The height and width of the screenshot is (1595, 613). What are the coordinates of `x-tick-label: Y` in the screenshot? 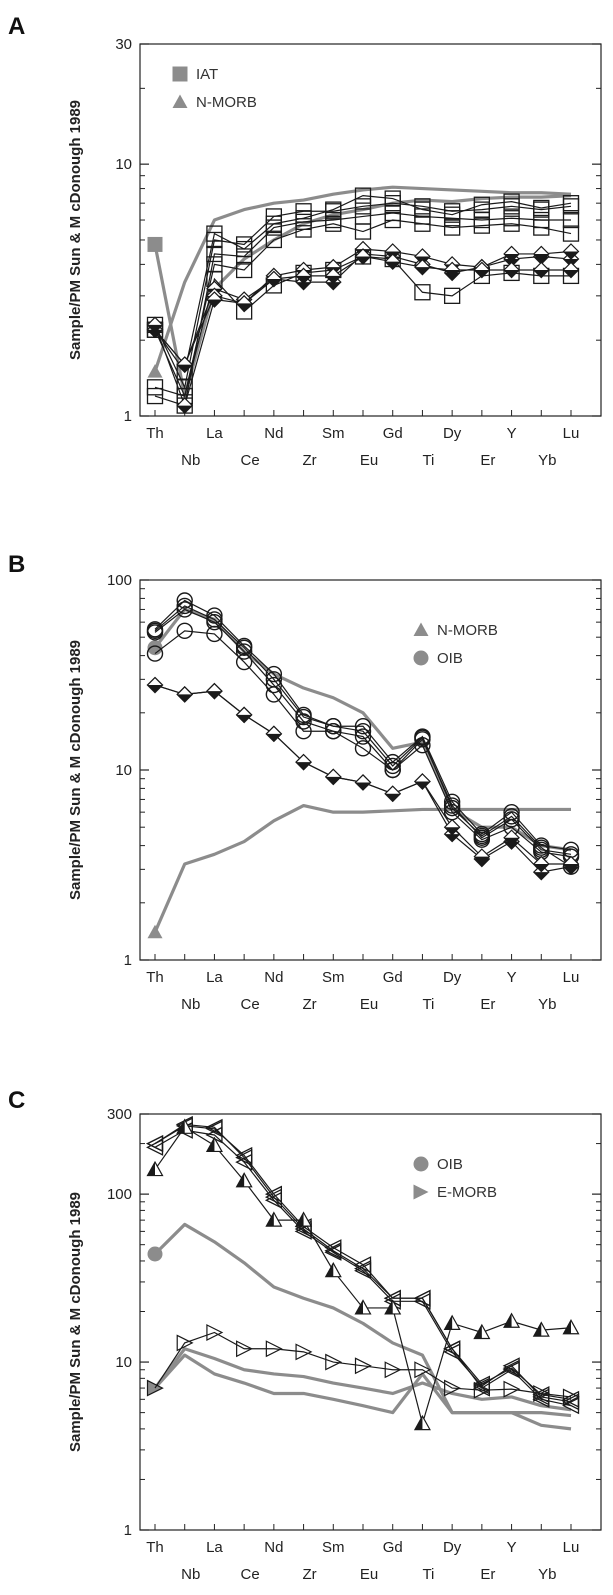 It's located at (512, 433).